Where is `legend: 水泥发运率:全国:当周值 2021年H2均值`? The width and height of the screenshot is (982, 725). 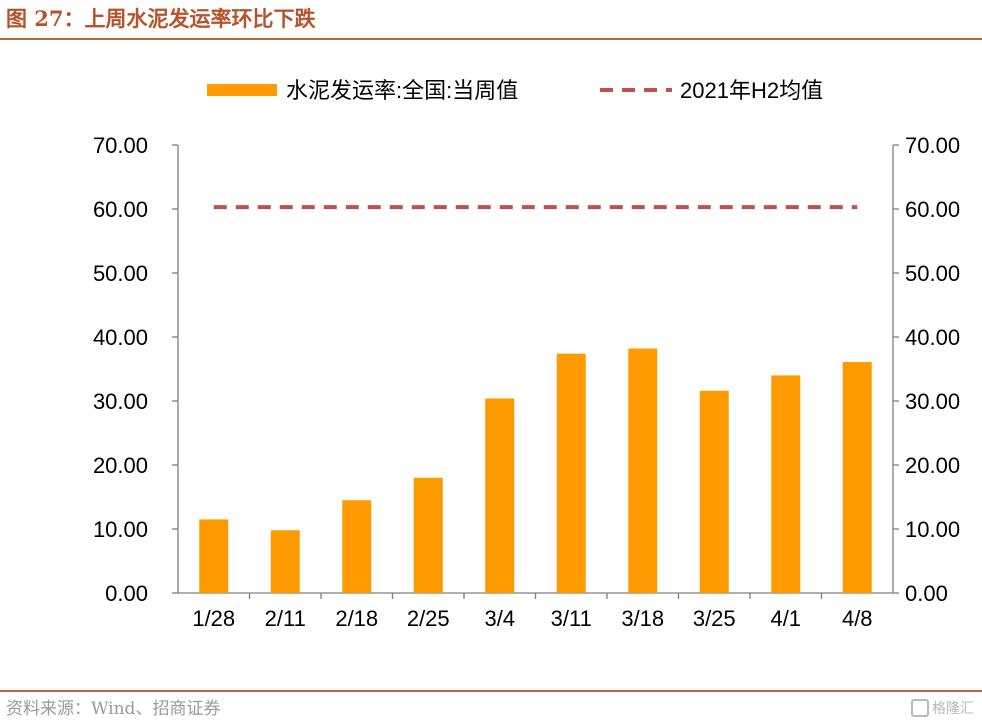 legend: 水泥发运率:全国:当周值 2021年H2均值 is located at coordinates (515, 90).